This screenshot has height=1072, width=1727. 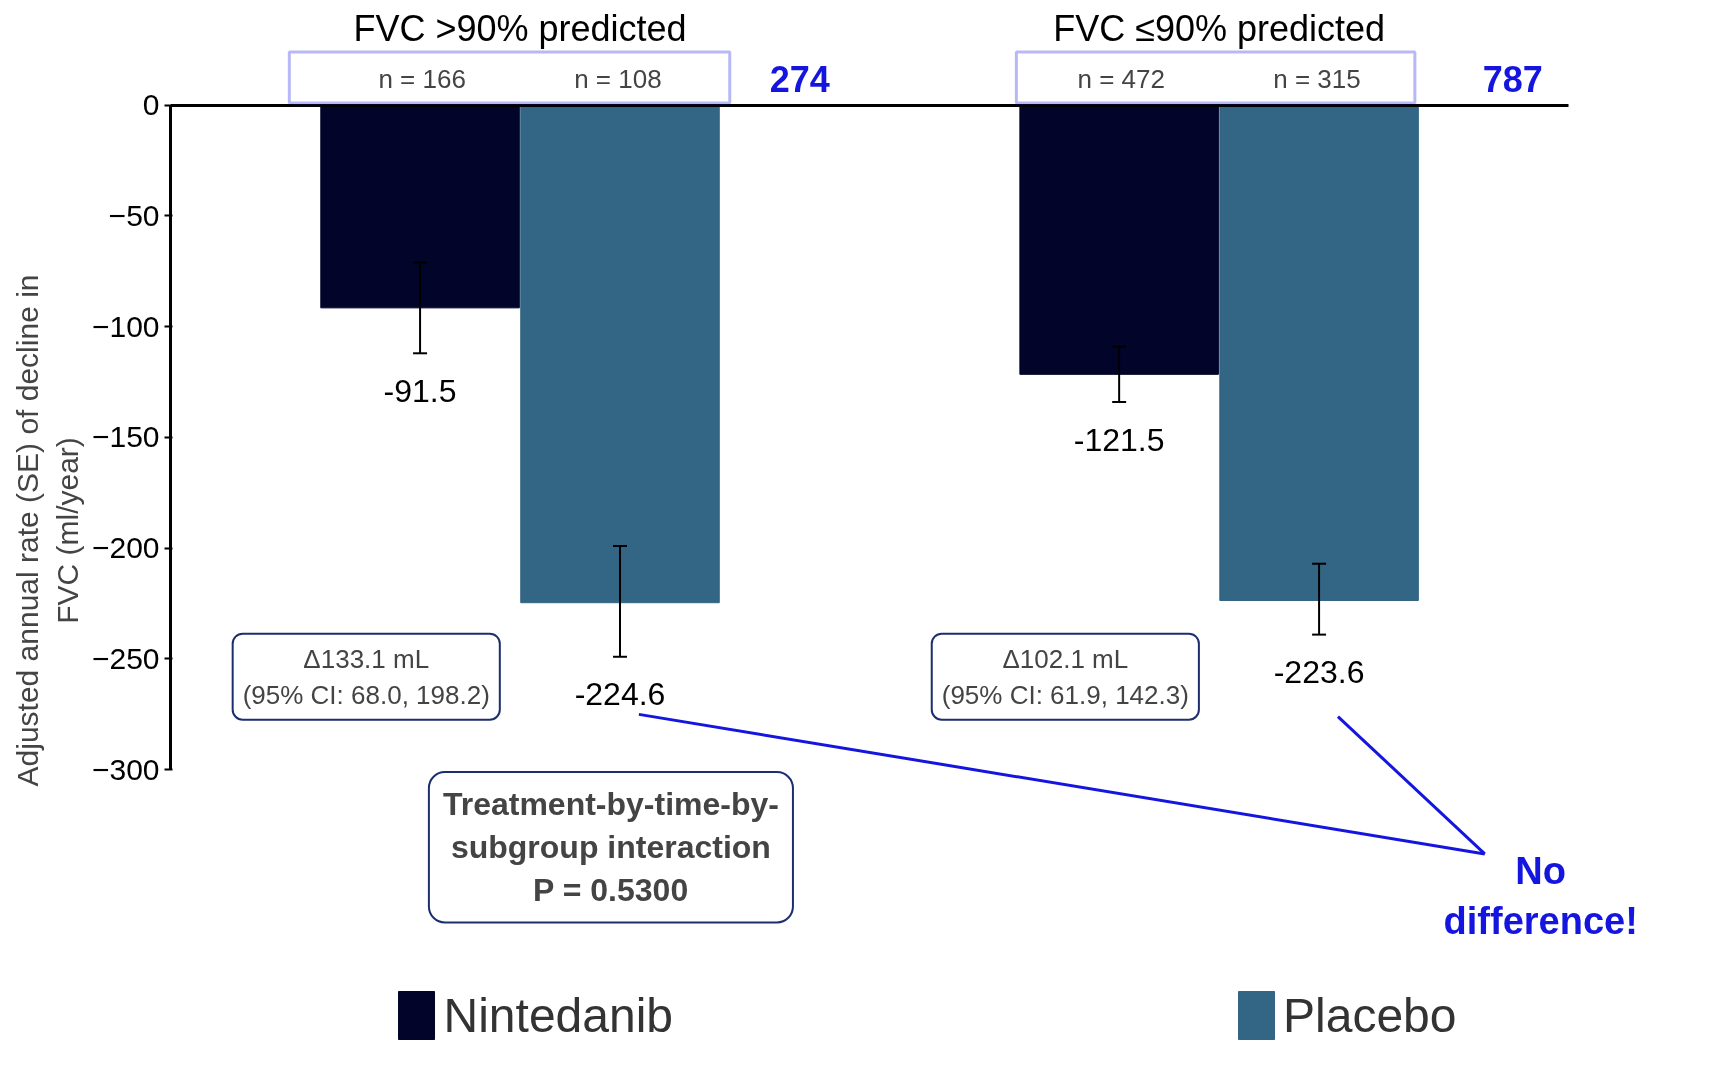 What do you see at coordinates (620, 694) in the screenshot?
I see `data-label: -224.6` at bounding box center [620, 694].